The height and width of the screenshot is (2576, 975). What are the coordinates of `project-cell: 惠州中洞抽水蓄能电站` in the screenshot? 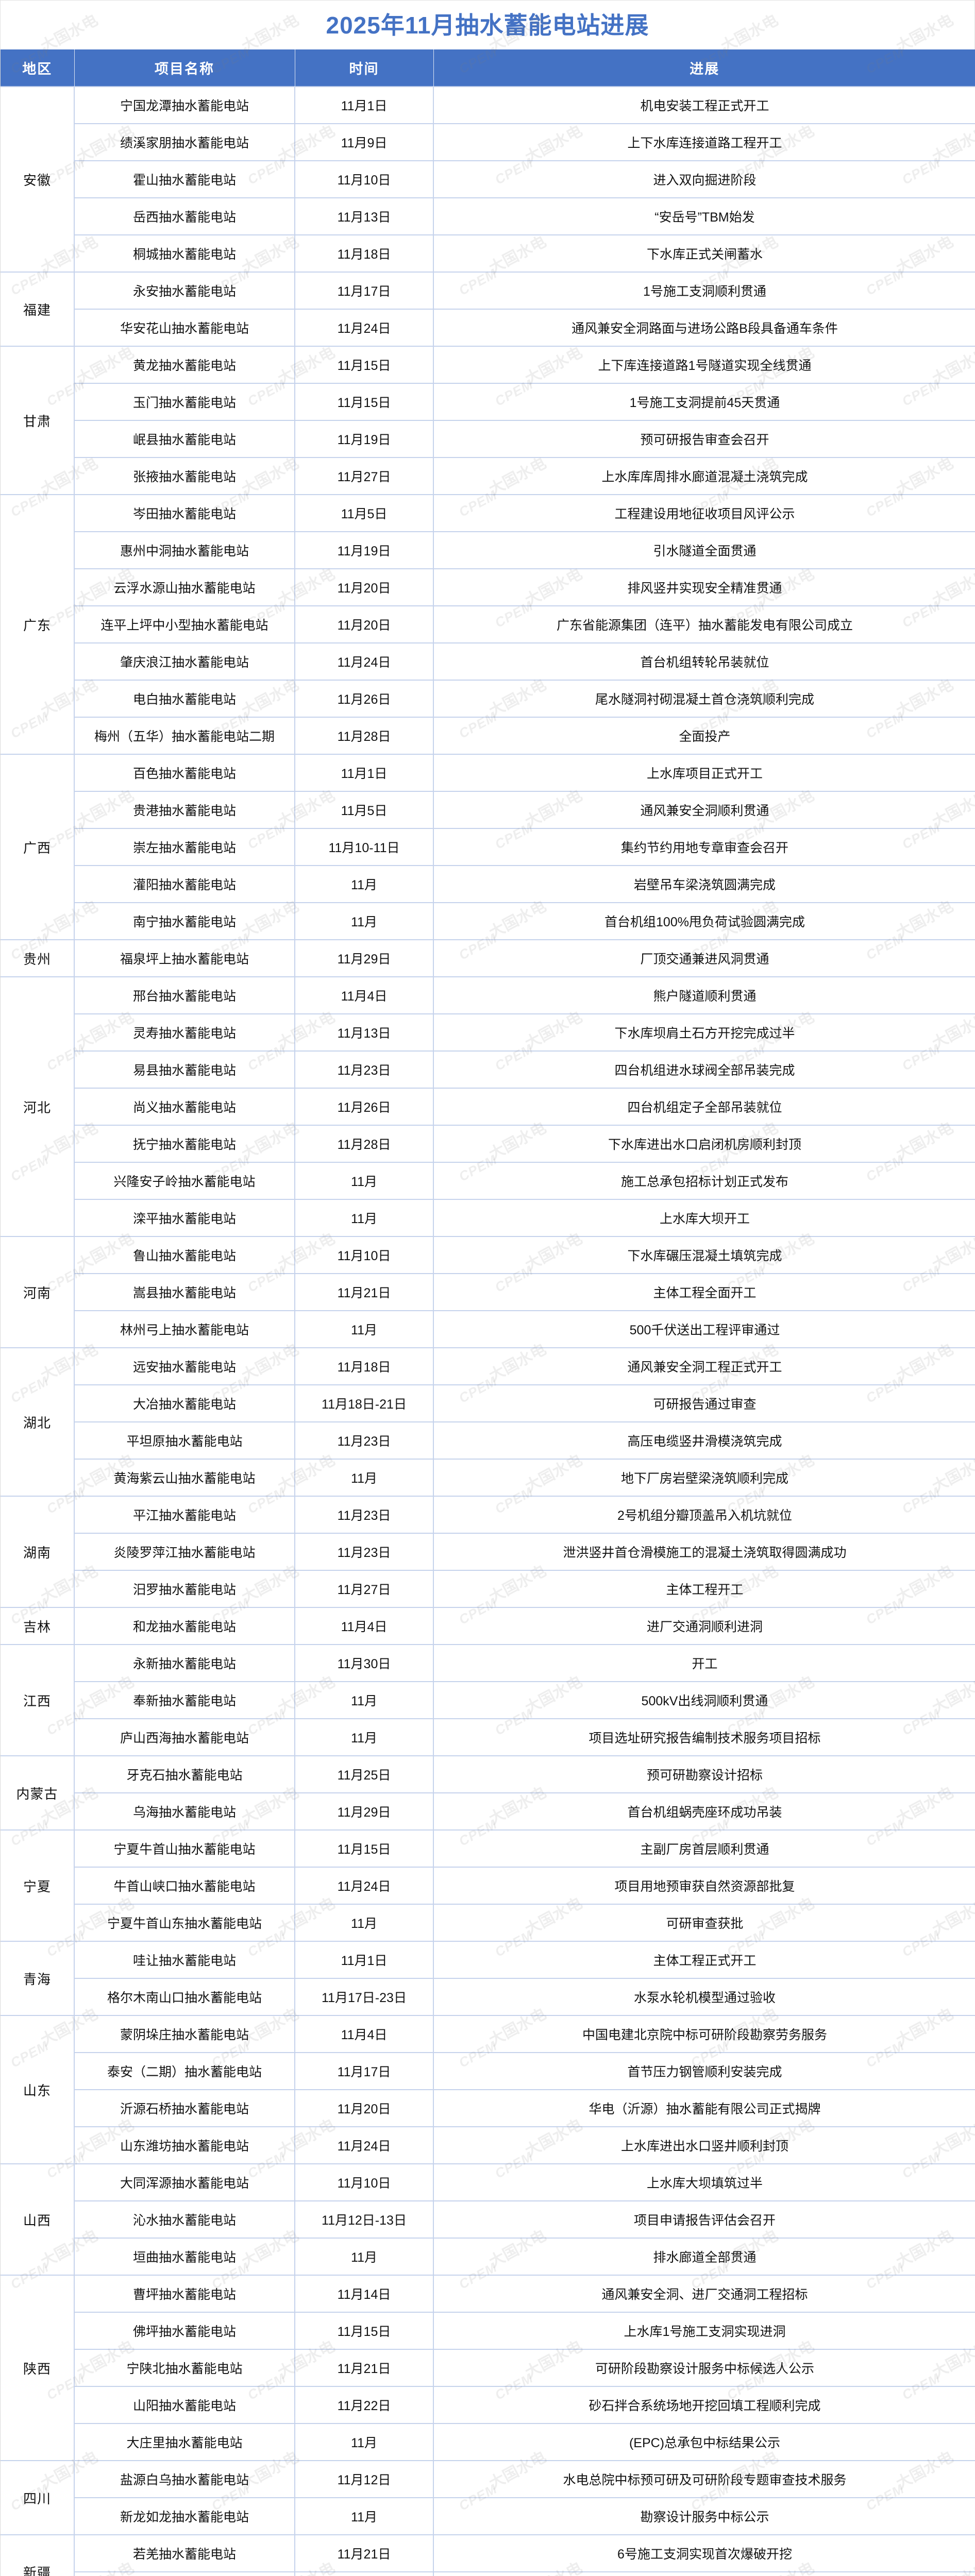 It's located at (184, 550).